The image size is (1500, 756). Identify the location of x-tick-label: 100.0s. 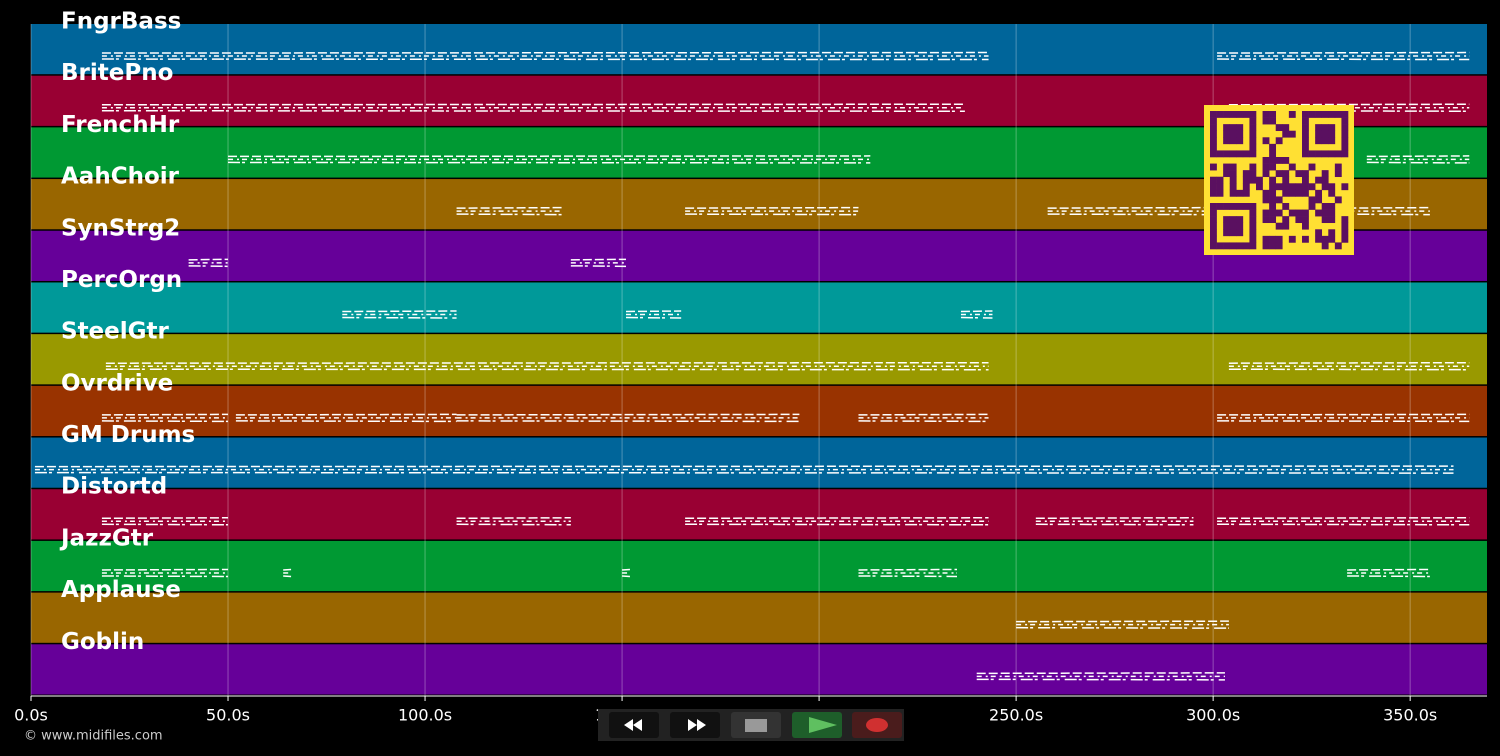
(425, 715).